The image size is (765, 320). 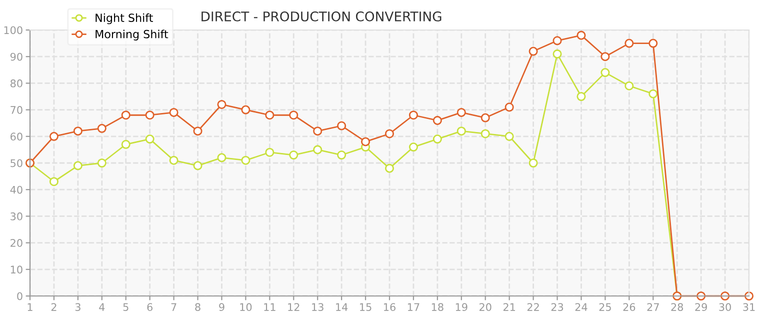 What do you see at coordinates (390, 307) in the screenshot?
I see `x-tick-label: 16` at bounding box center [390, 307].